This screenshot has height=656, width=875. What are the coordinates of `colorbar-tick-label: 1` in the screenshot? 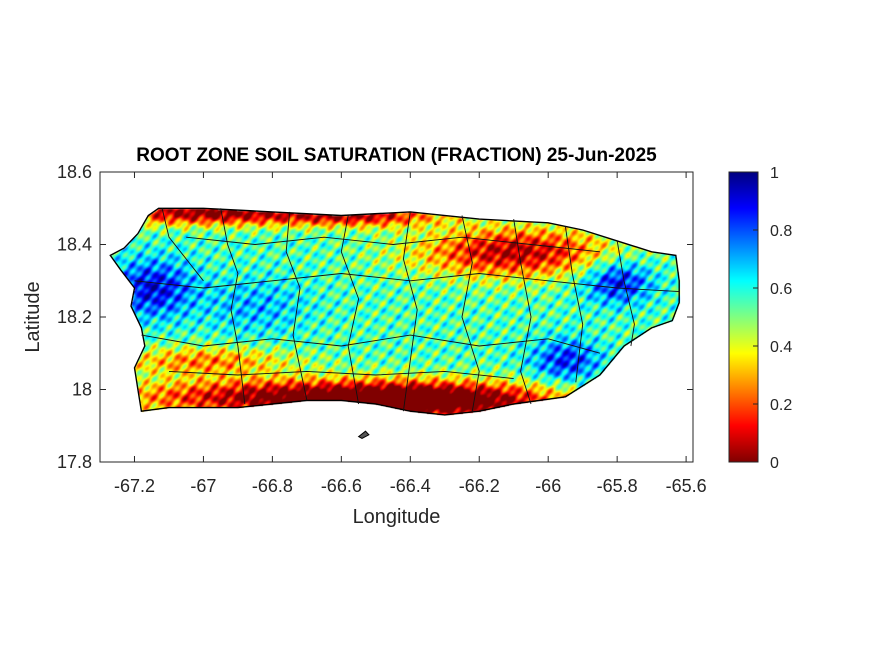 It's located at (774, 173).